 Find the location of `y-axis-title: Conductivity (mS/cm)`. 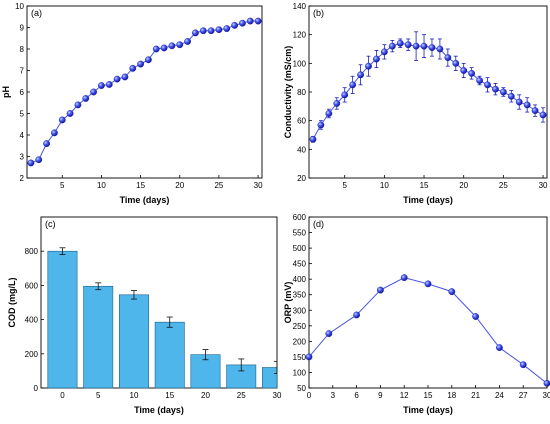

y-axis-title: Conductivity (mS/cm) is located at coordinates (288, 92).